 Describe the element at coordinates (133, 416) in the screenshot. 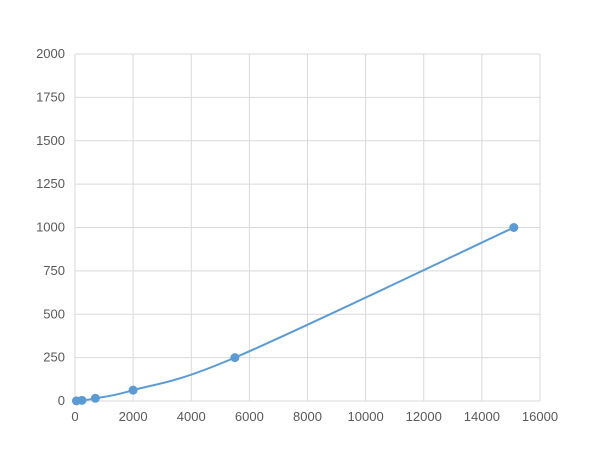

I see `x-tick-label: 2000` at that location.